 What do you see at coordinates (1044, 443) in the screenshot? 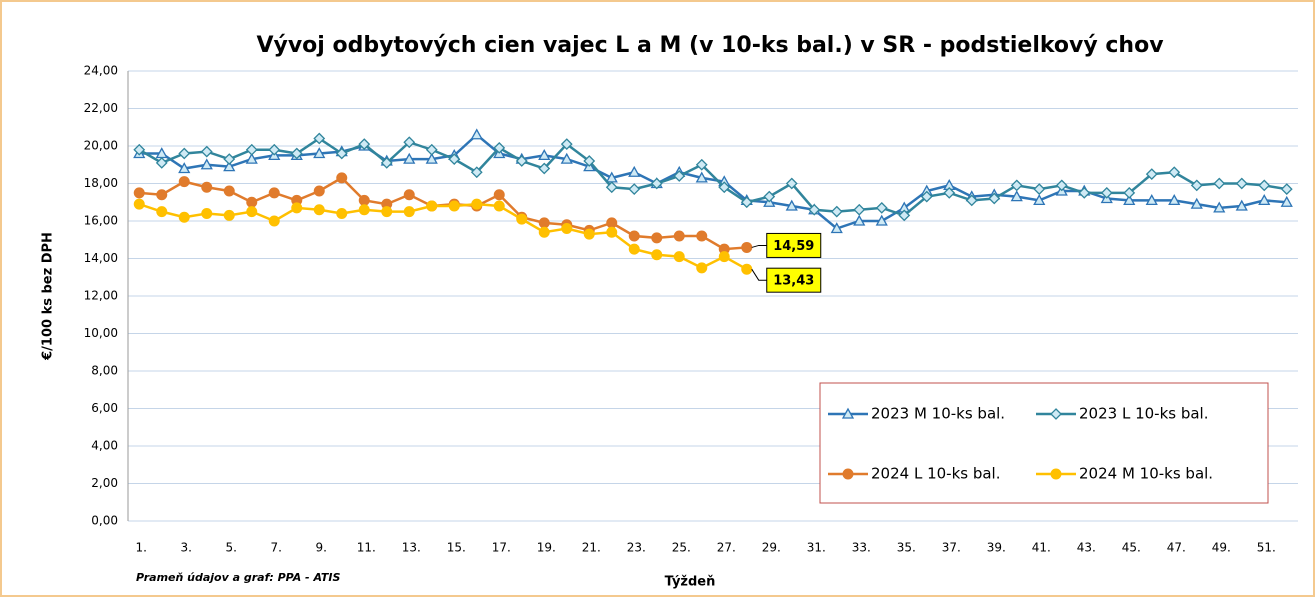
I see `legend-box` at bounding box center [1044, 443].